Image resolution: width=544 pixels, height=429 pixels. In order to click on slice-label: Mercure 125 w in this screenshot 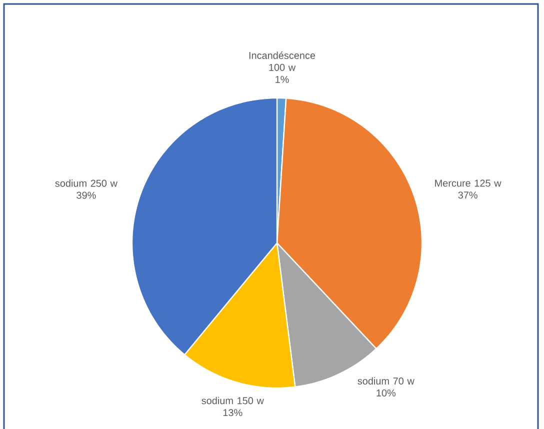, I will do `click(468, 183)`.